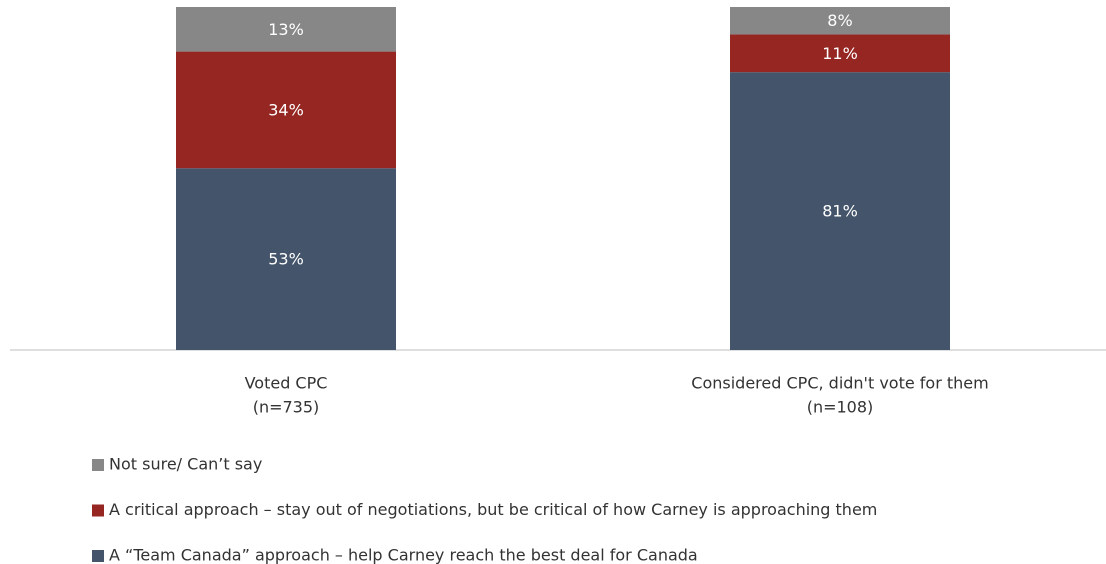  Describe the element at coordinates (839, 383) in the screenshot. I see `x-tick-label: Considered CPC, didn't vote for them` at that location.